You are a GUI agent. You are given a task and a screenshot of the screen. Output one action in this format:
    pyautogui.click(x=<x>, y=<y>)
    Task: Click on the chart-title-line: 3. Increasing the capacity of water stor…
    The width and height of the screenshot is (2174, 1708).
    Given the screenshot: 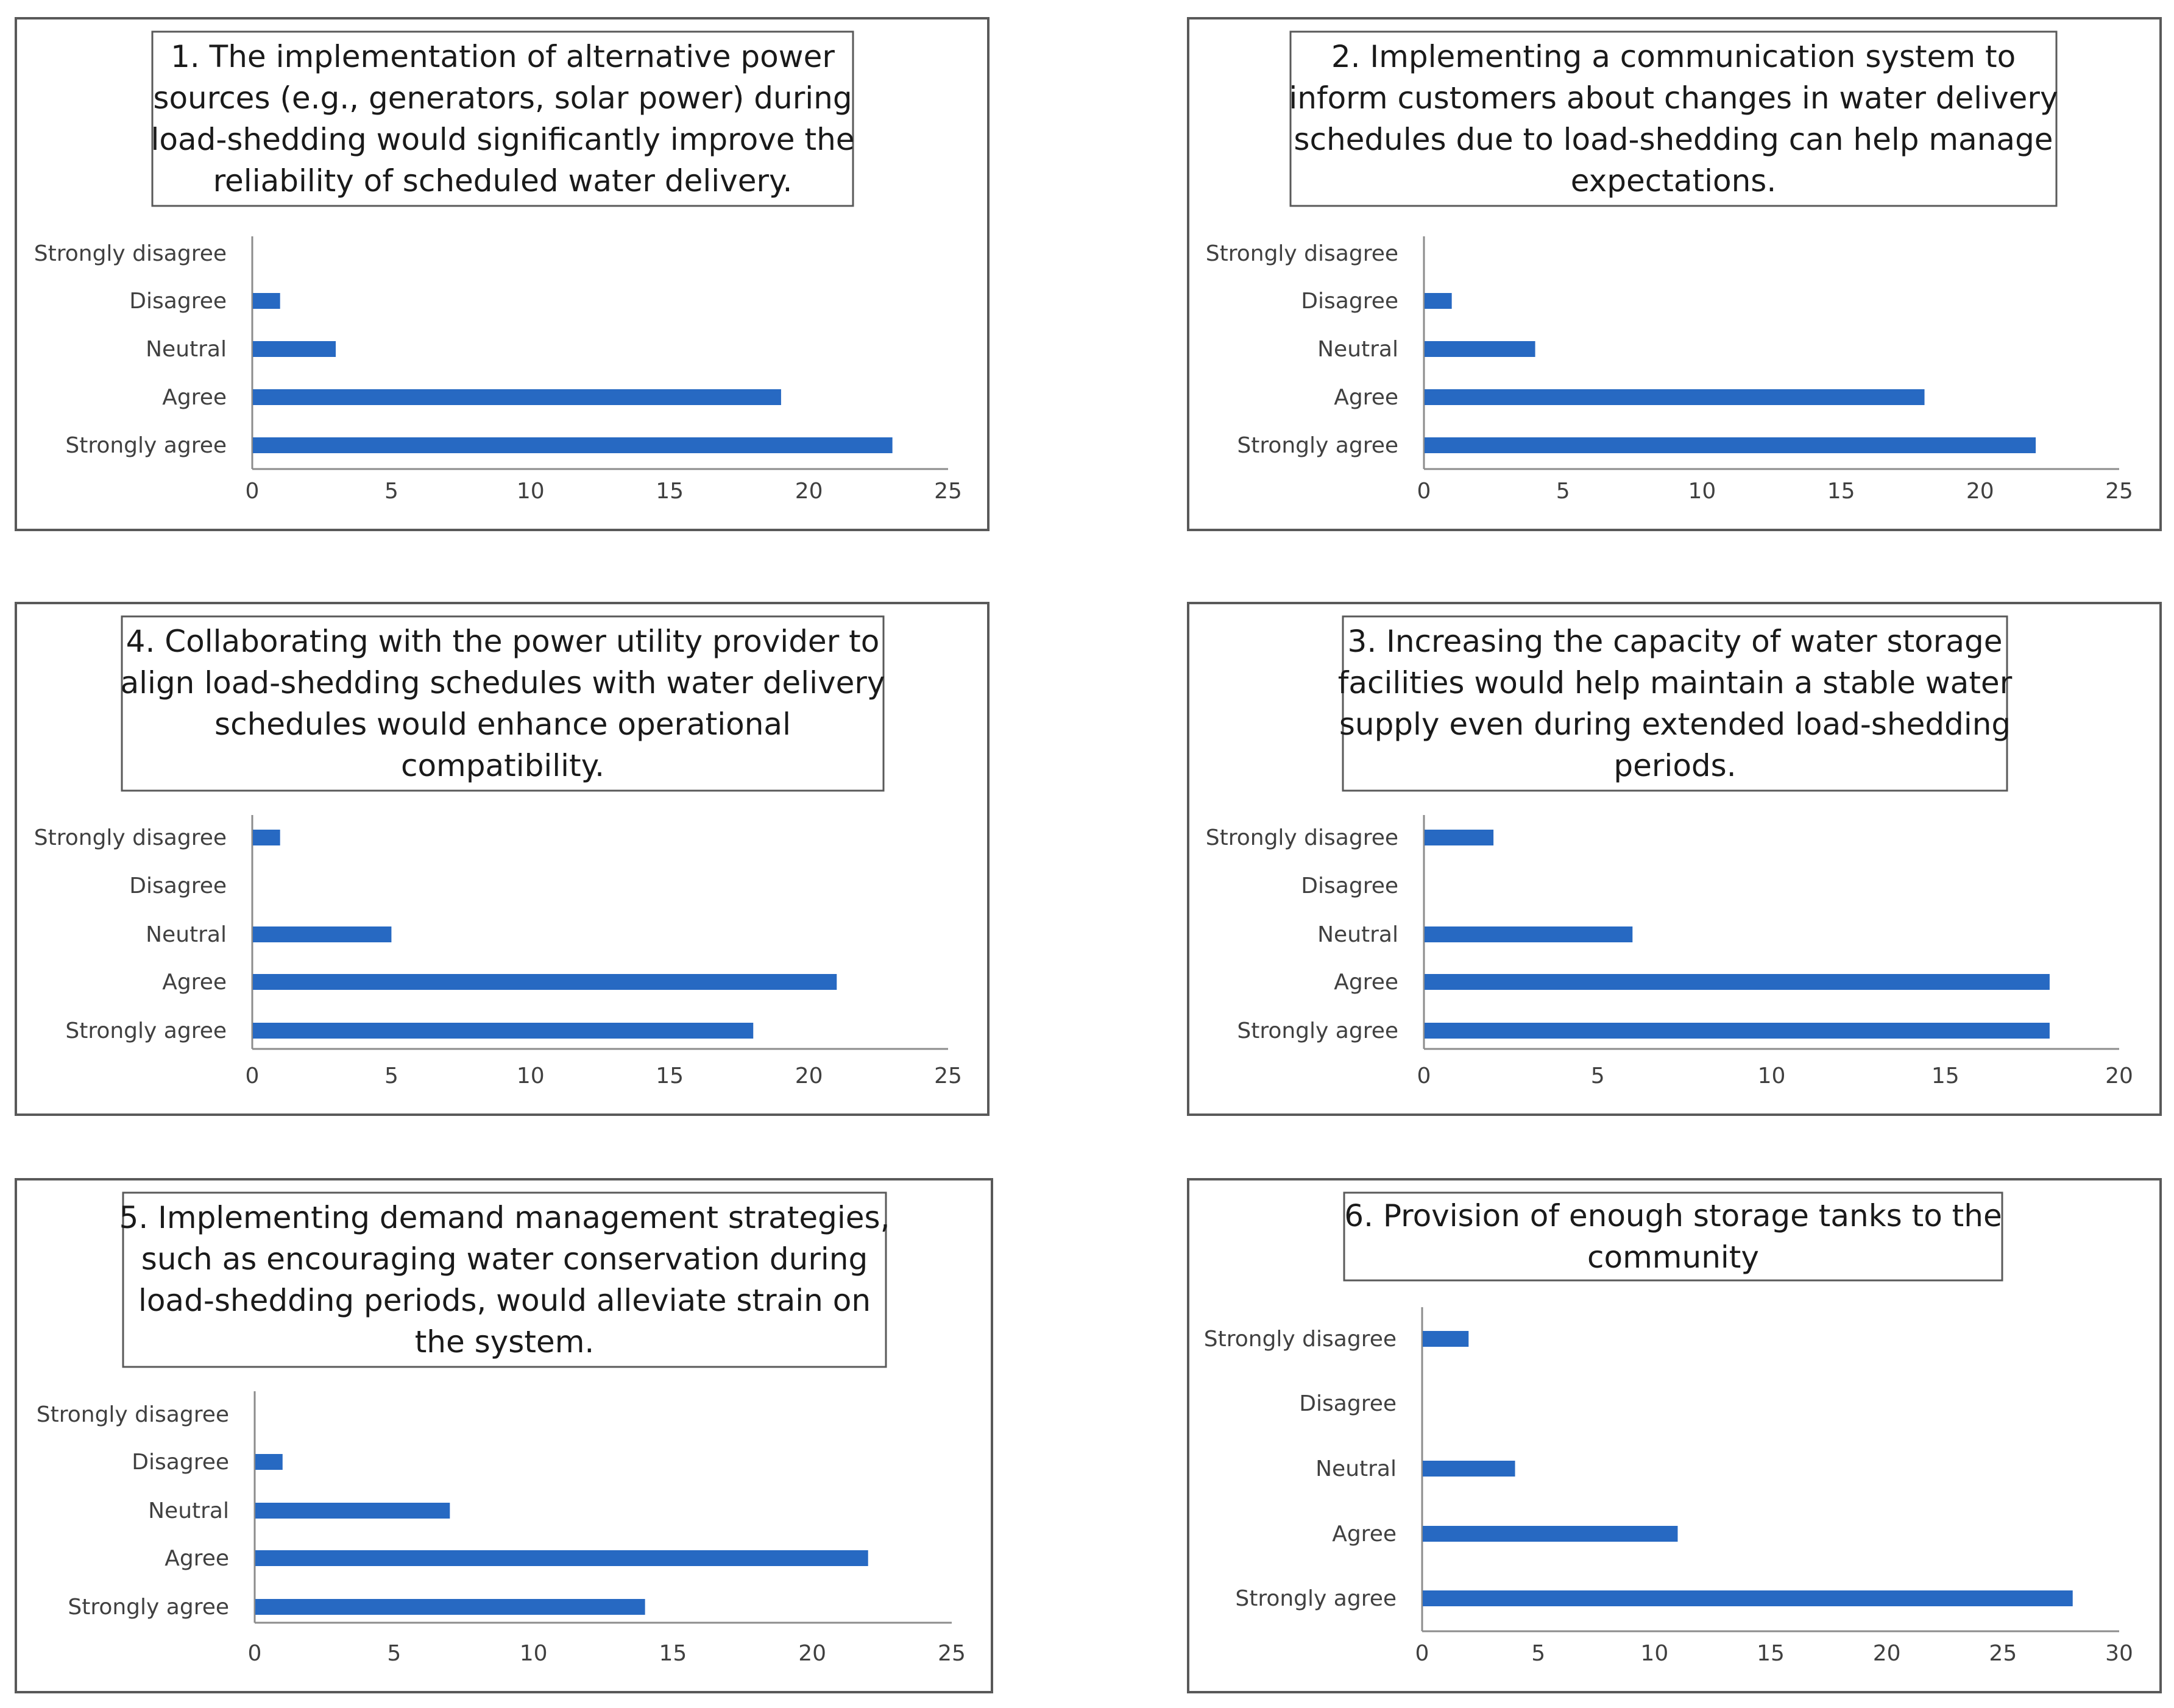 What is the action you would take?
    pyautogui.click(x=1675, y=642)
    